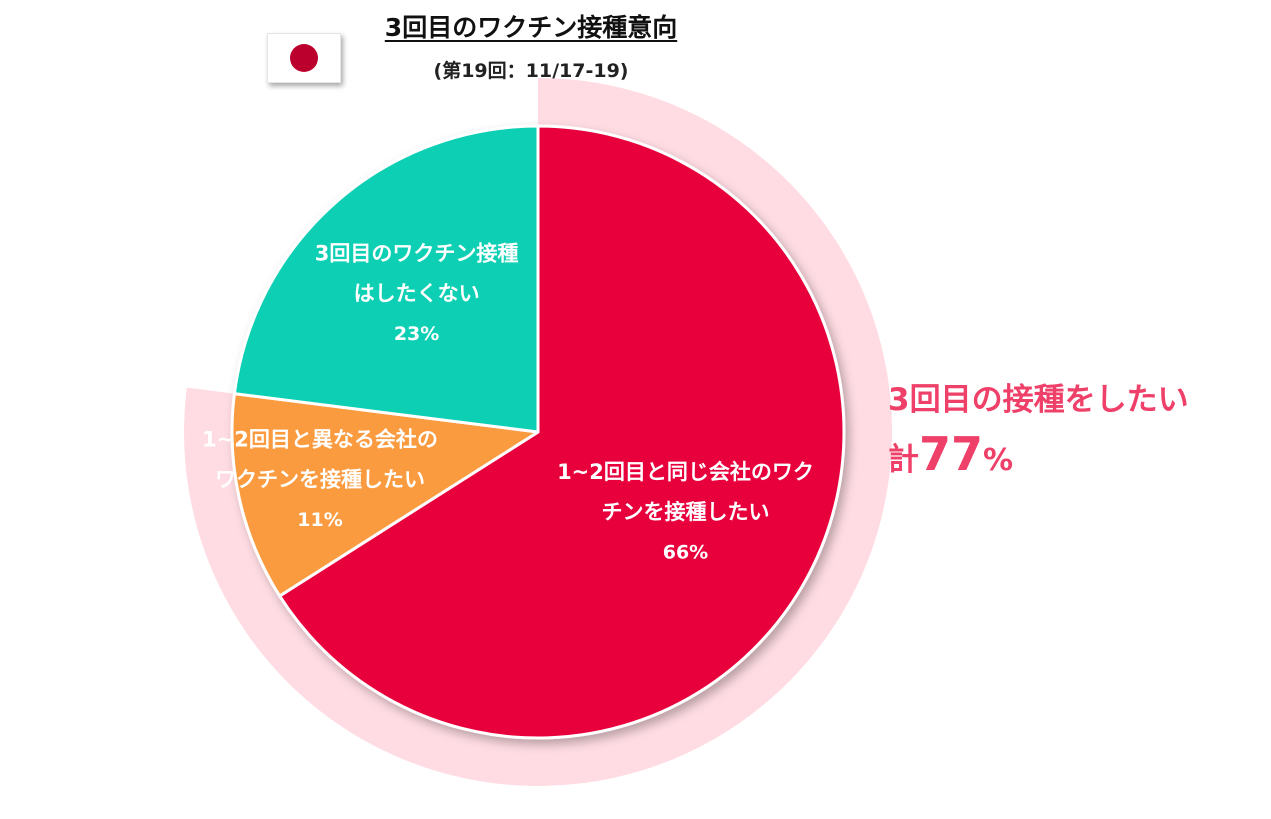 The height and width of the screenshot is (819, 1271). I want to click on slice-category-label: はしたくない, so click(417, 293).